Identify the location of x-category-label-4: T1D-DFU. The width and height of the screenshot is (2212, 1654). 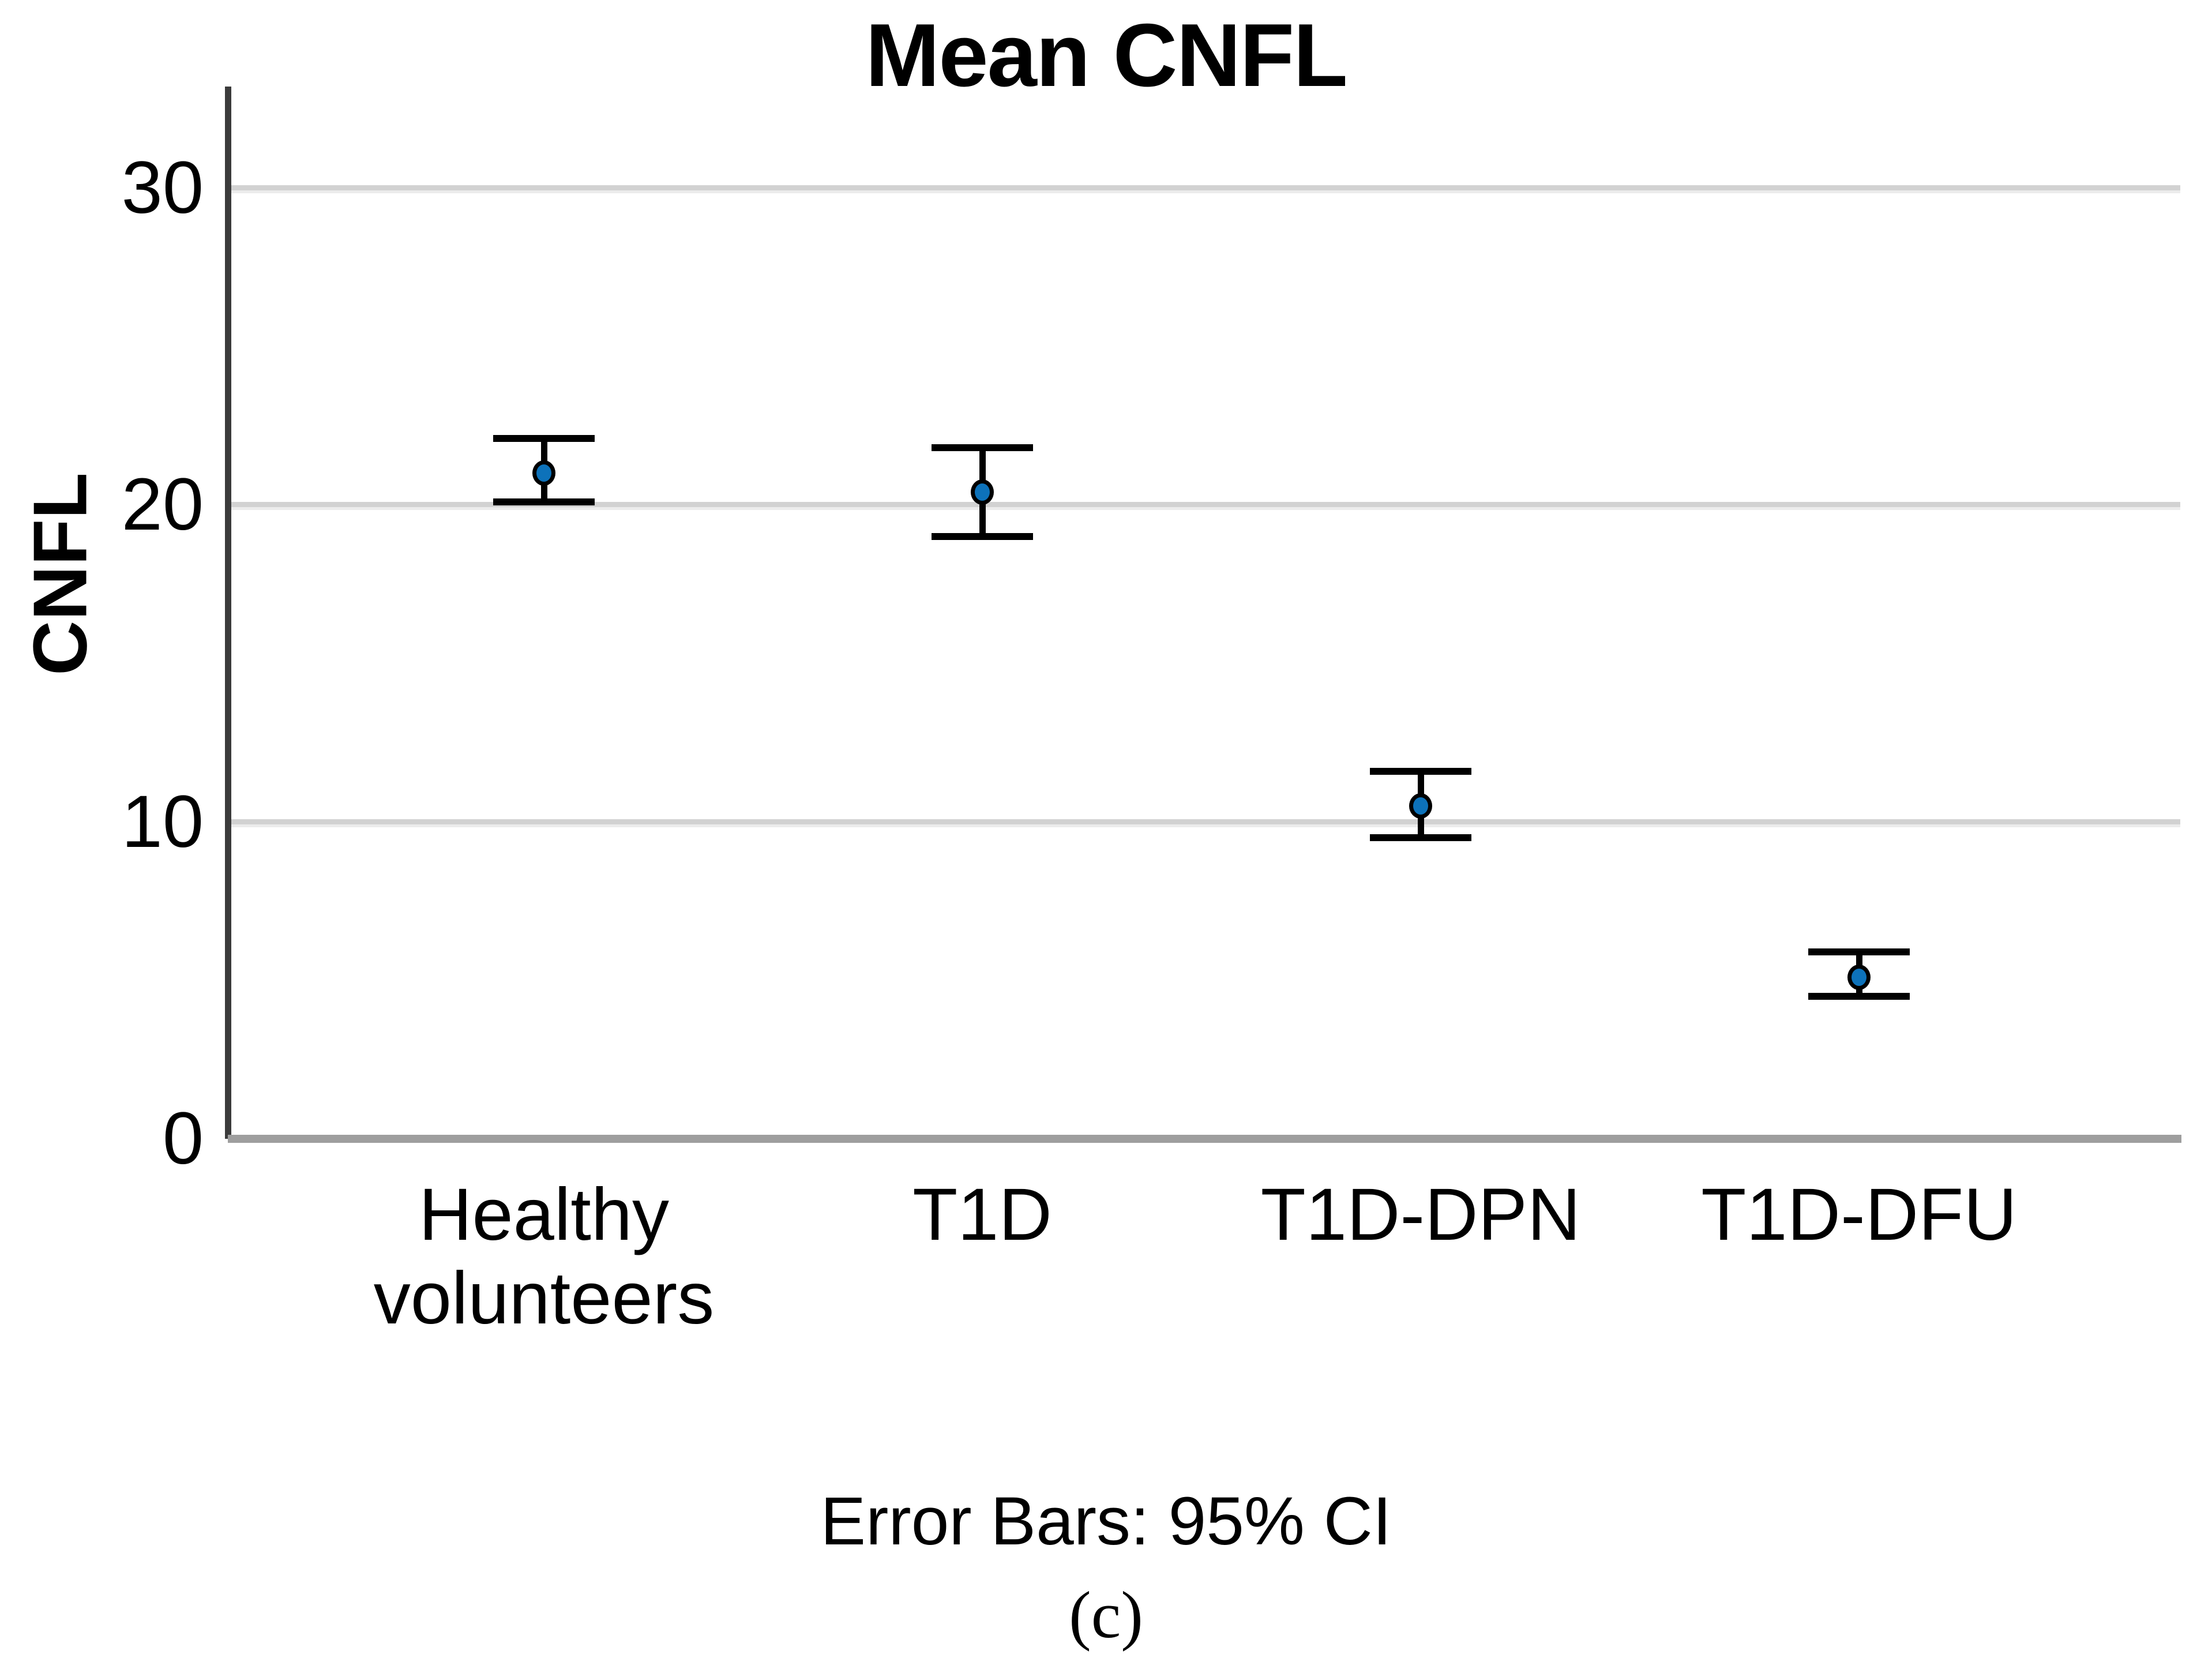
(1859, 1214).